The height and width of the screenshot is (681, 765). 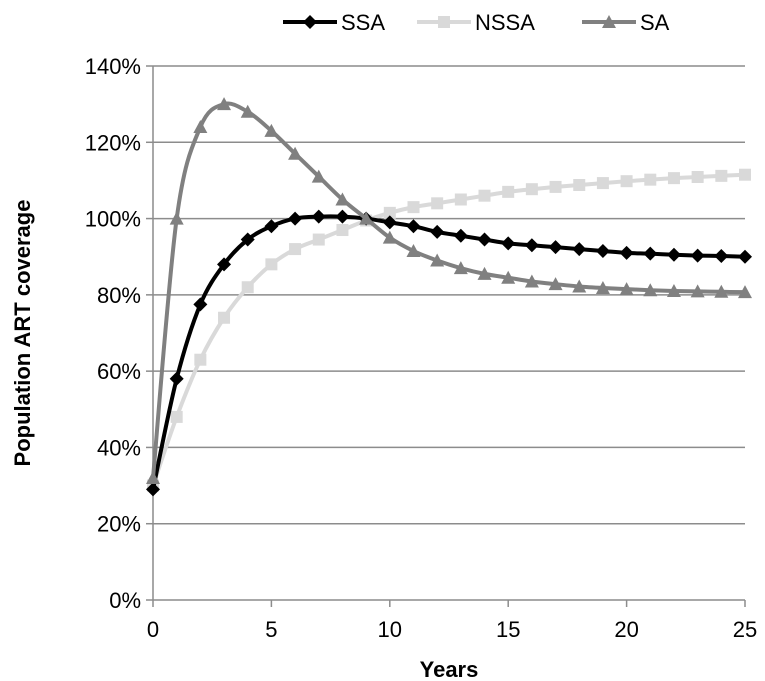 What do you see at coordinates (444, 22) in the screenshot?
I see `legend-marker-nssa` at bounding box center [444, 22].